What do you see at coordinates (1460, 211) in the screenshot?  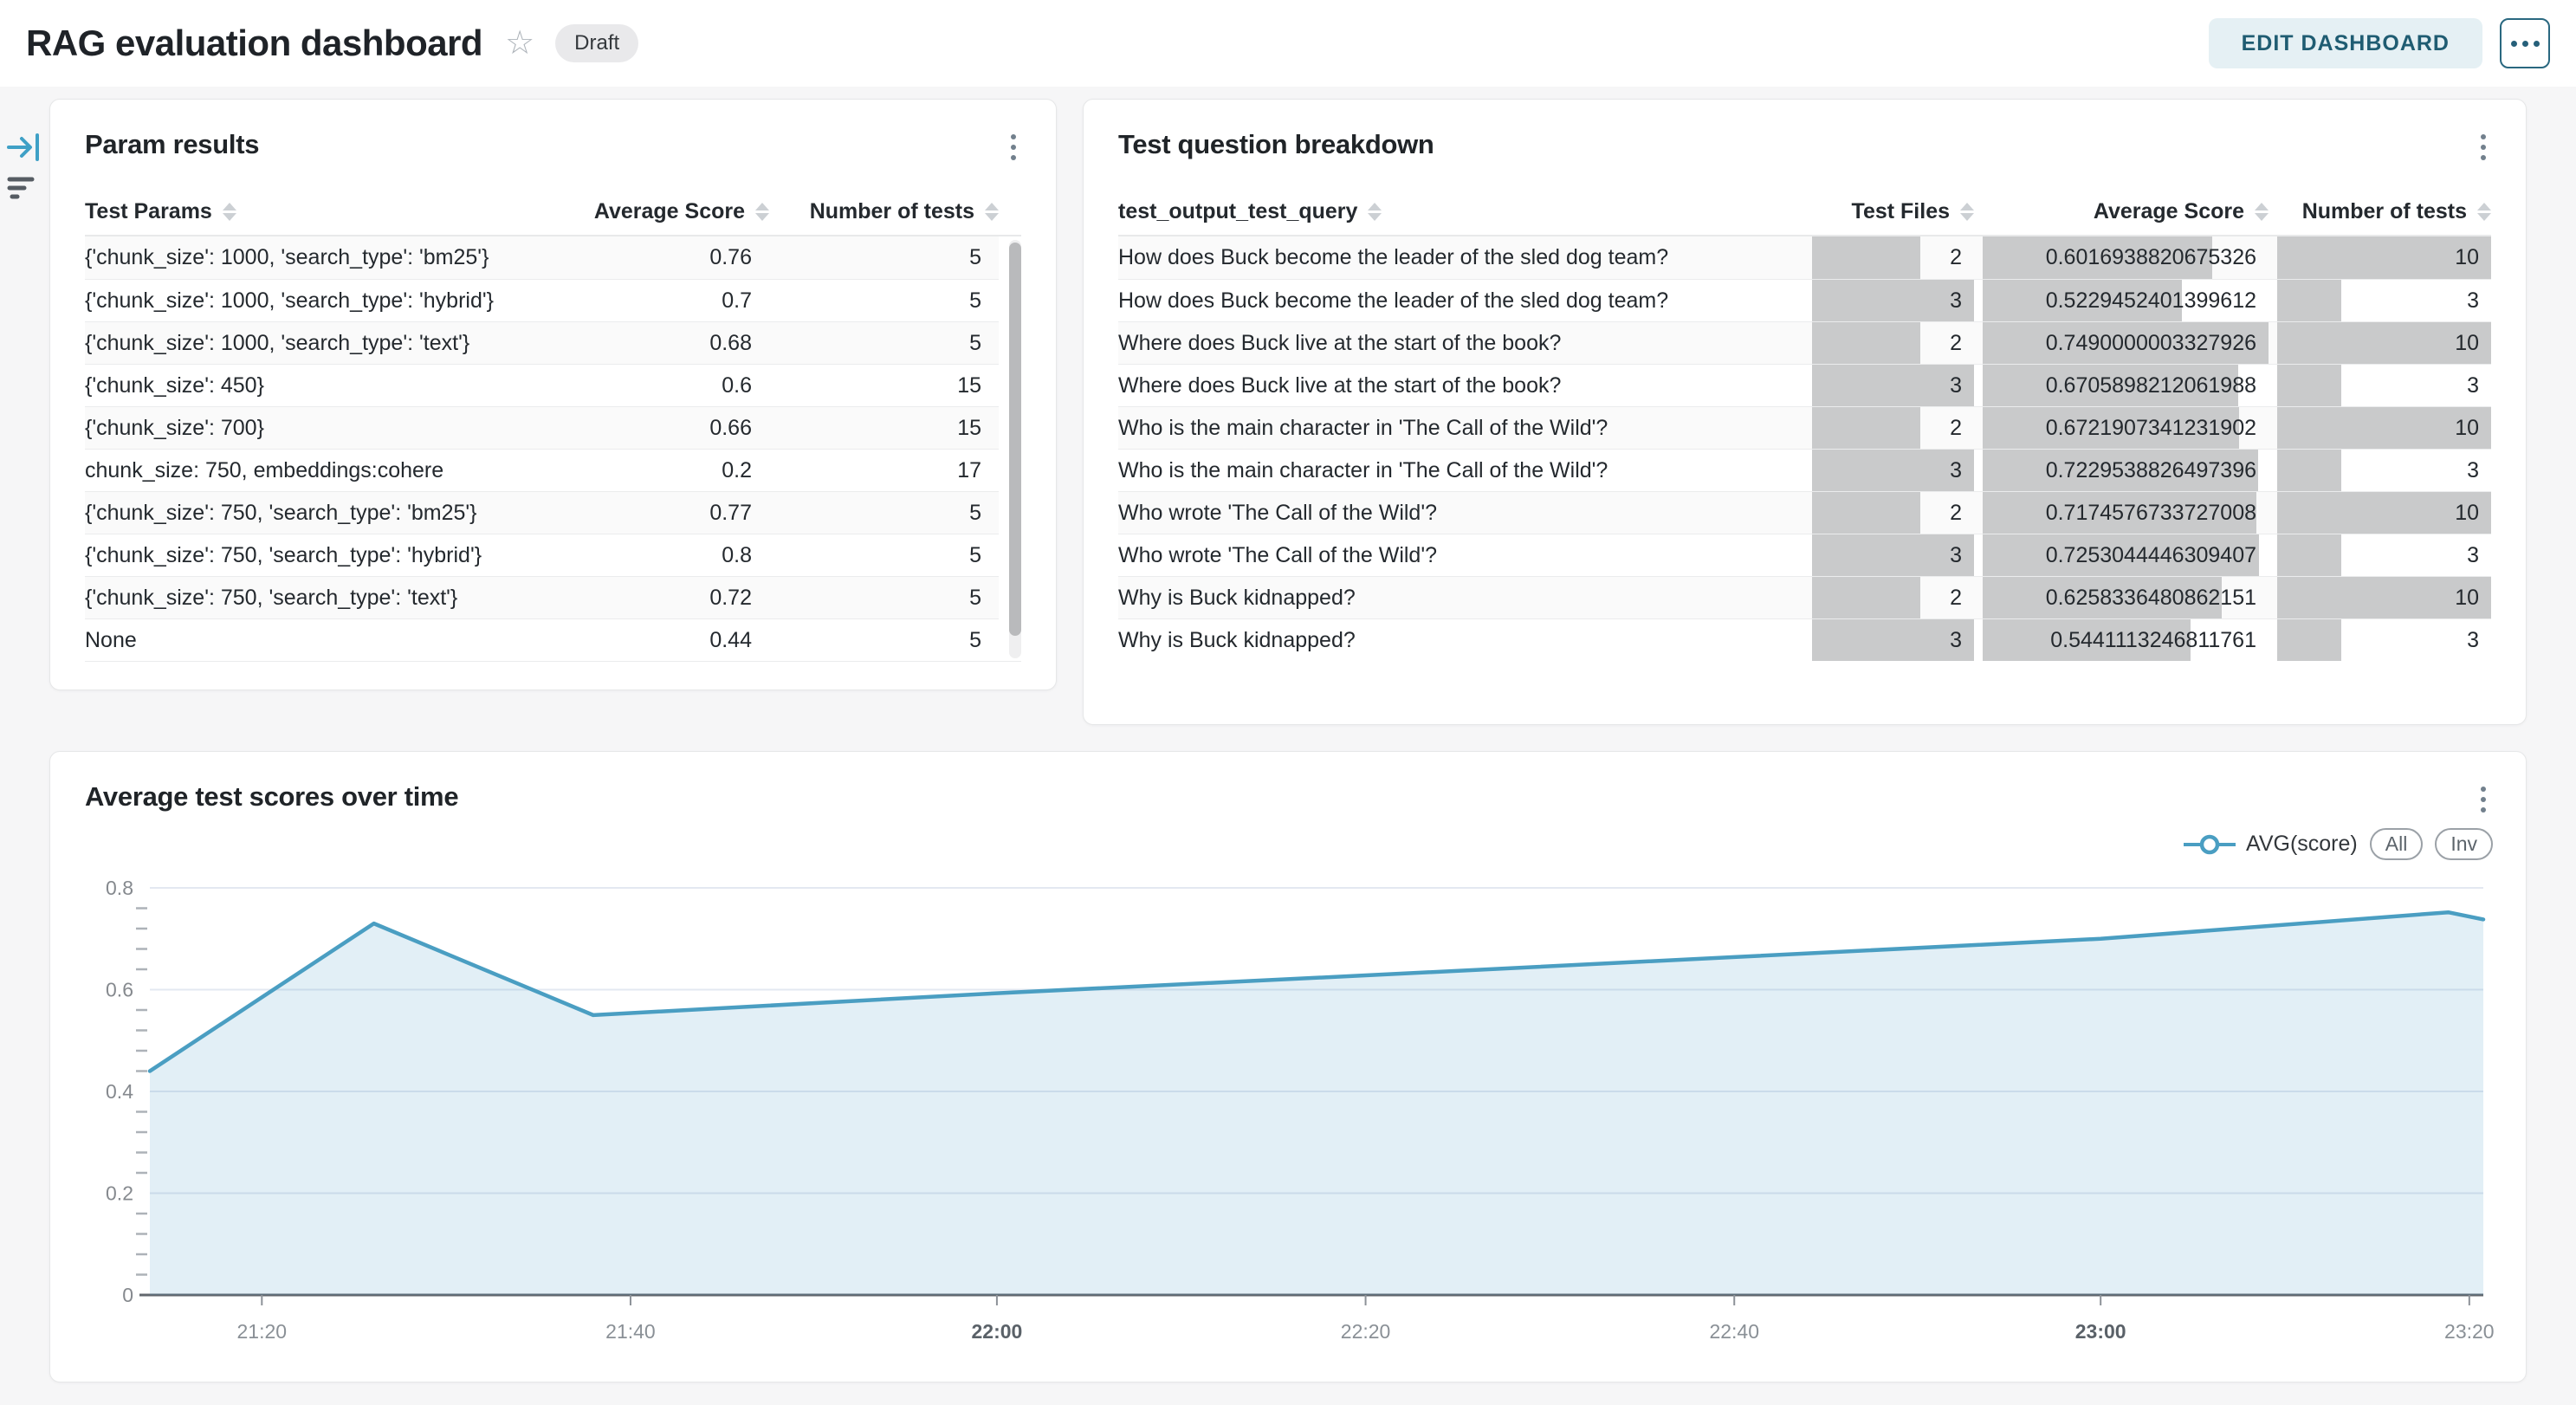 I see `column-header-query: test_output_test_query` at bounding box center [1460, 211].